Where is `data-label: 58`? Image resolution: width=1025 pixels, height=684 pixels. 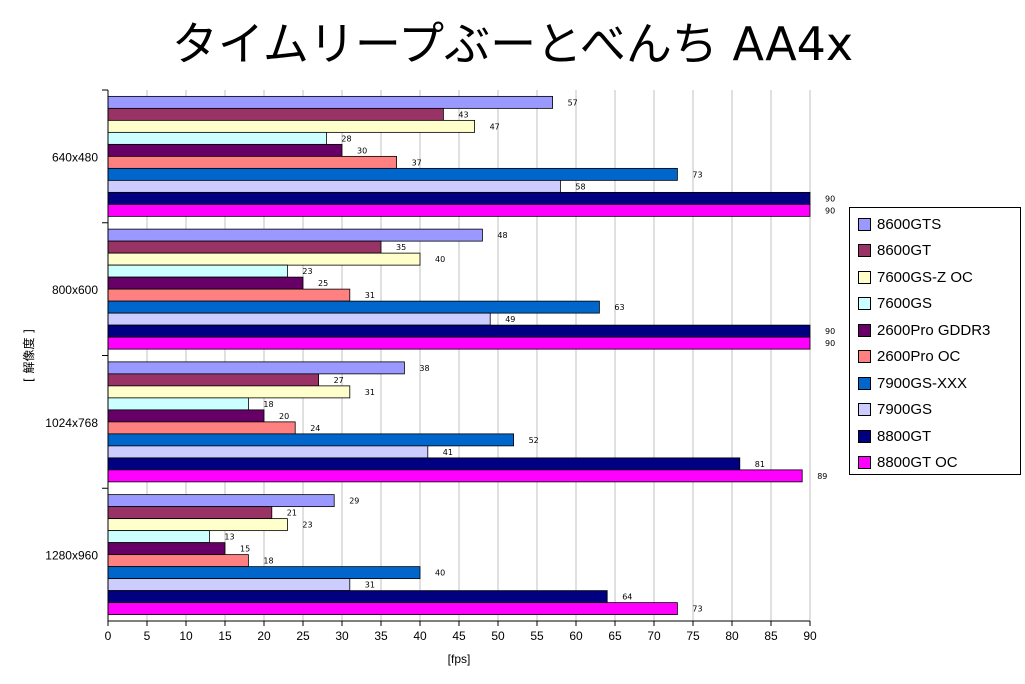
data-label: 58 is located at coordinates (580, 186).